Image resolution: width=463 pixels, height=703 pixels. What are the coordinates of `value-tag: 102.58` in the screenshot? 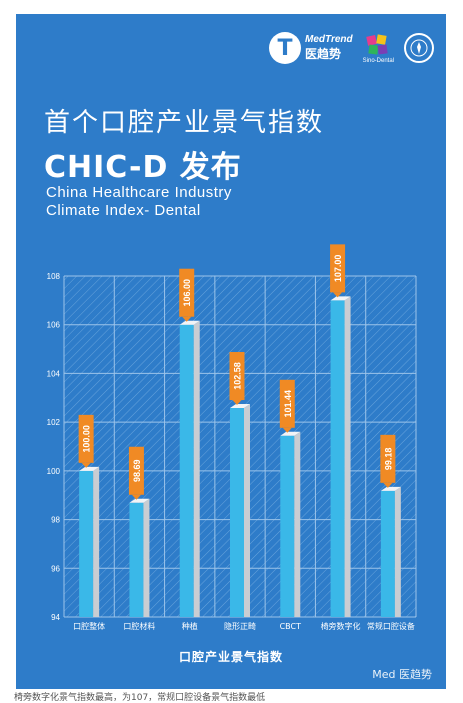 It's located at (237, 379).